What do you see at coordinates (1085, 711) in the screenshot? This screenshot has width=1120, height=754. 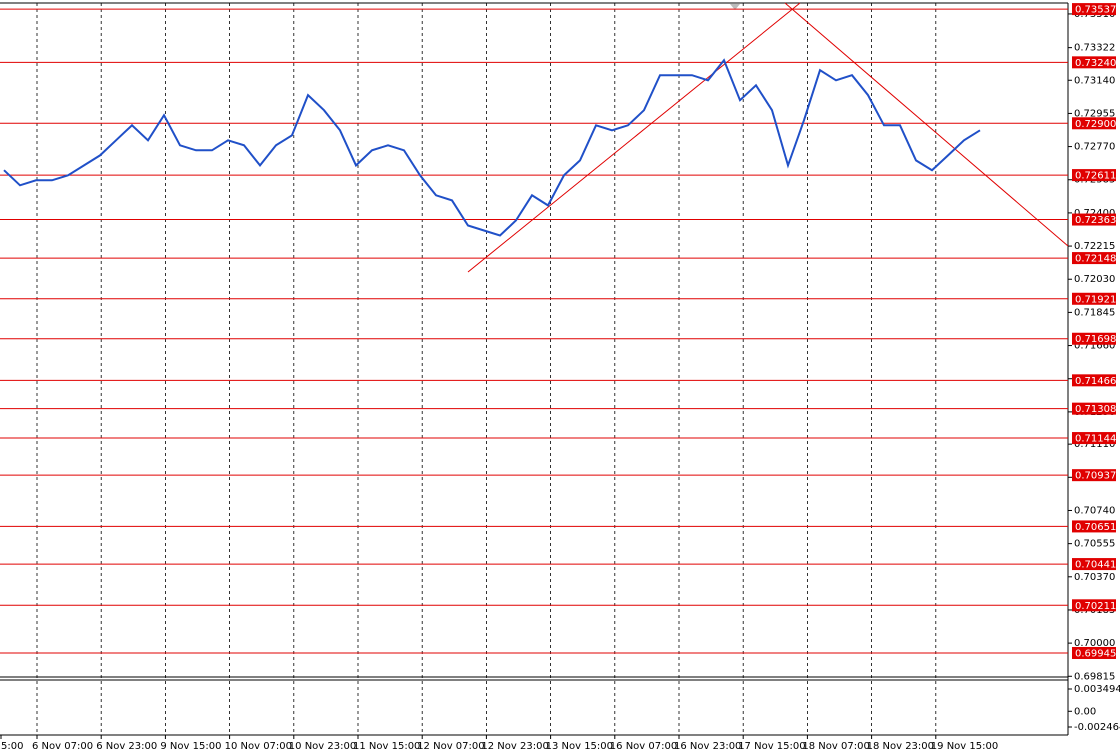 I see `indicator-tick-label: 0.00` at bounding box center [1085, 711].